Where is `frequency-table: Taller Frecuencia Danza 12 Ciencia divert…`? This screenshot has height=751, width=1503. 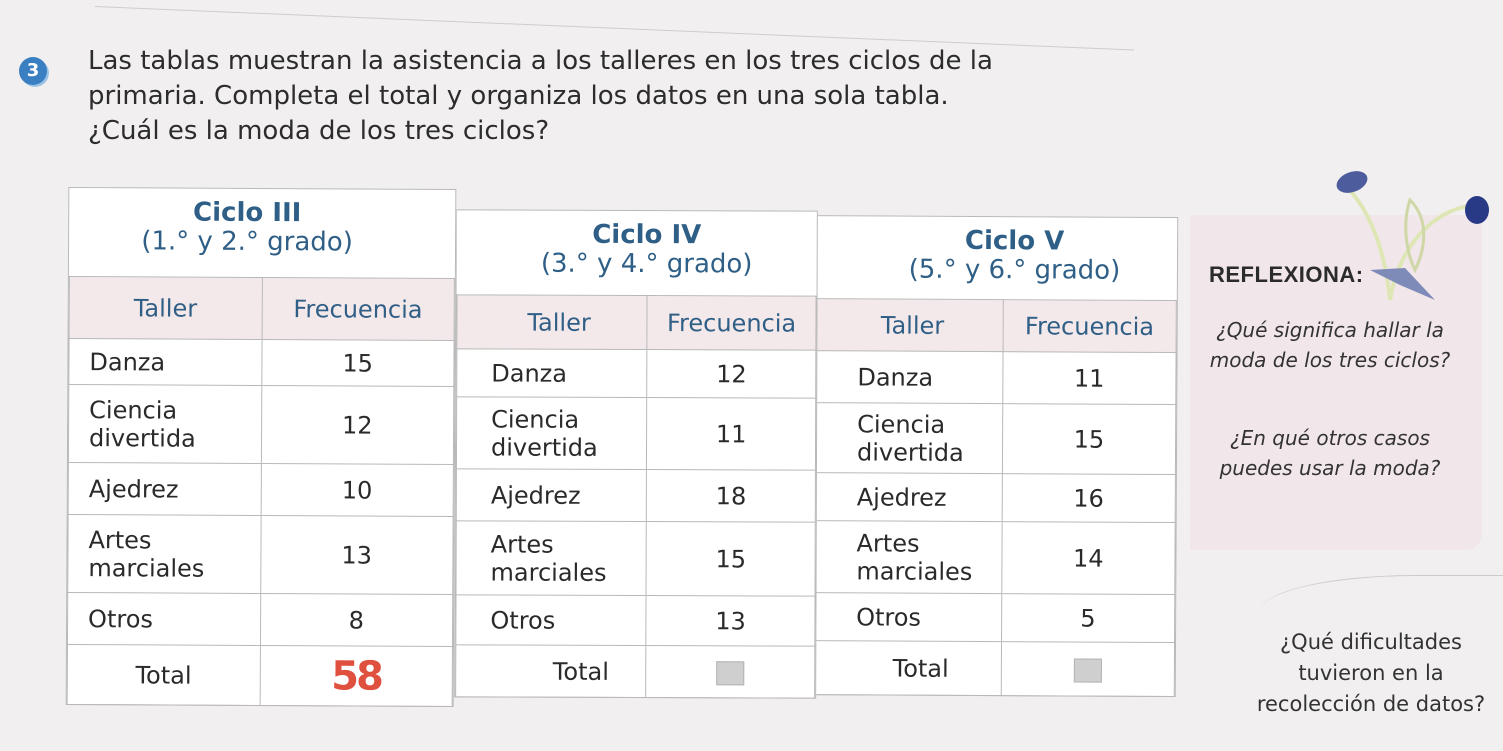 frequency-table: Taller Frecuencia Danza 12 Ciencia divert… is located at coordinates (636, 496).